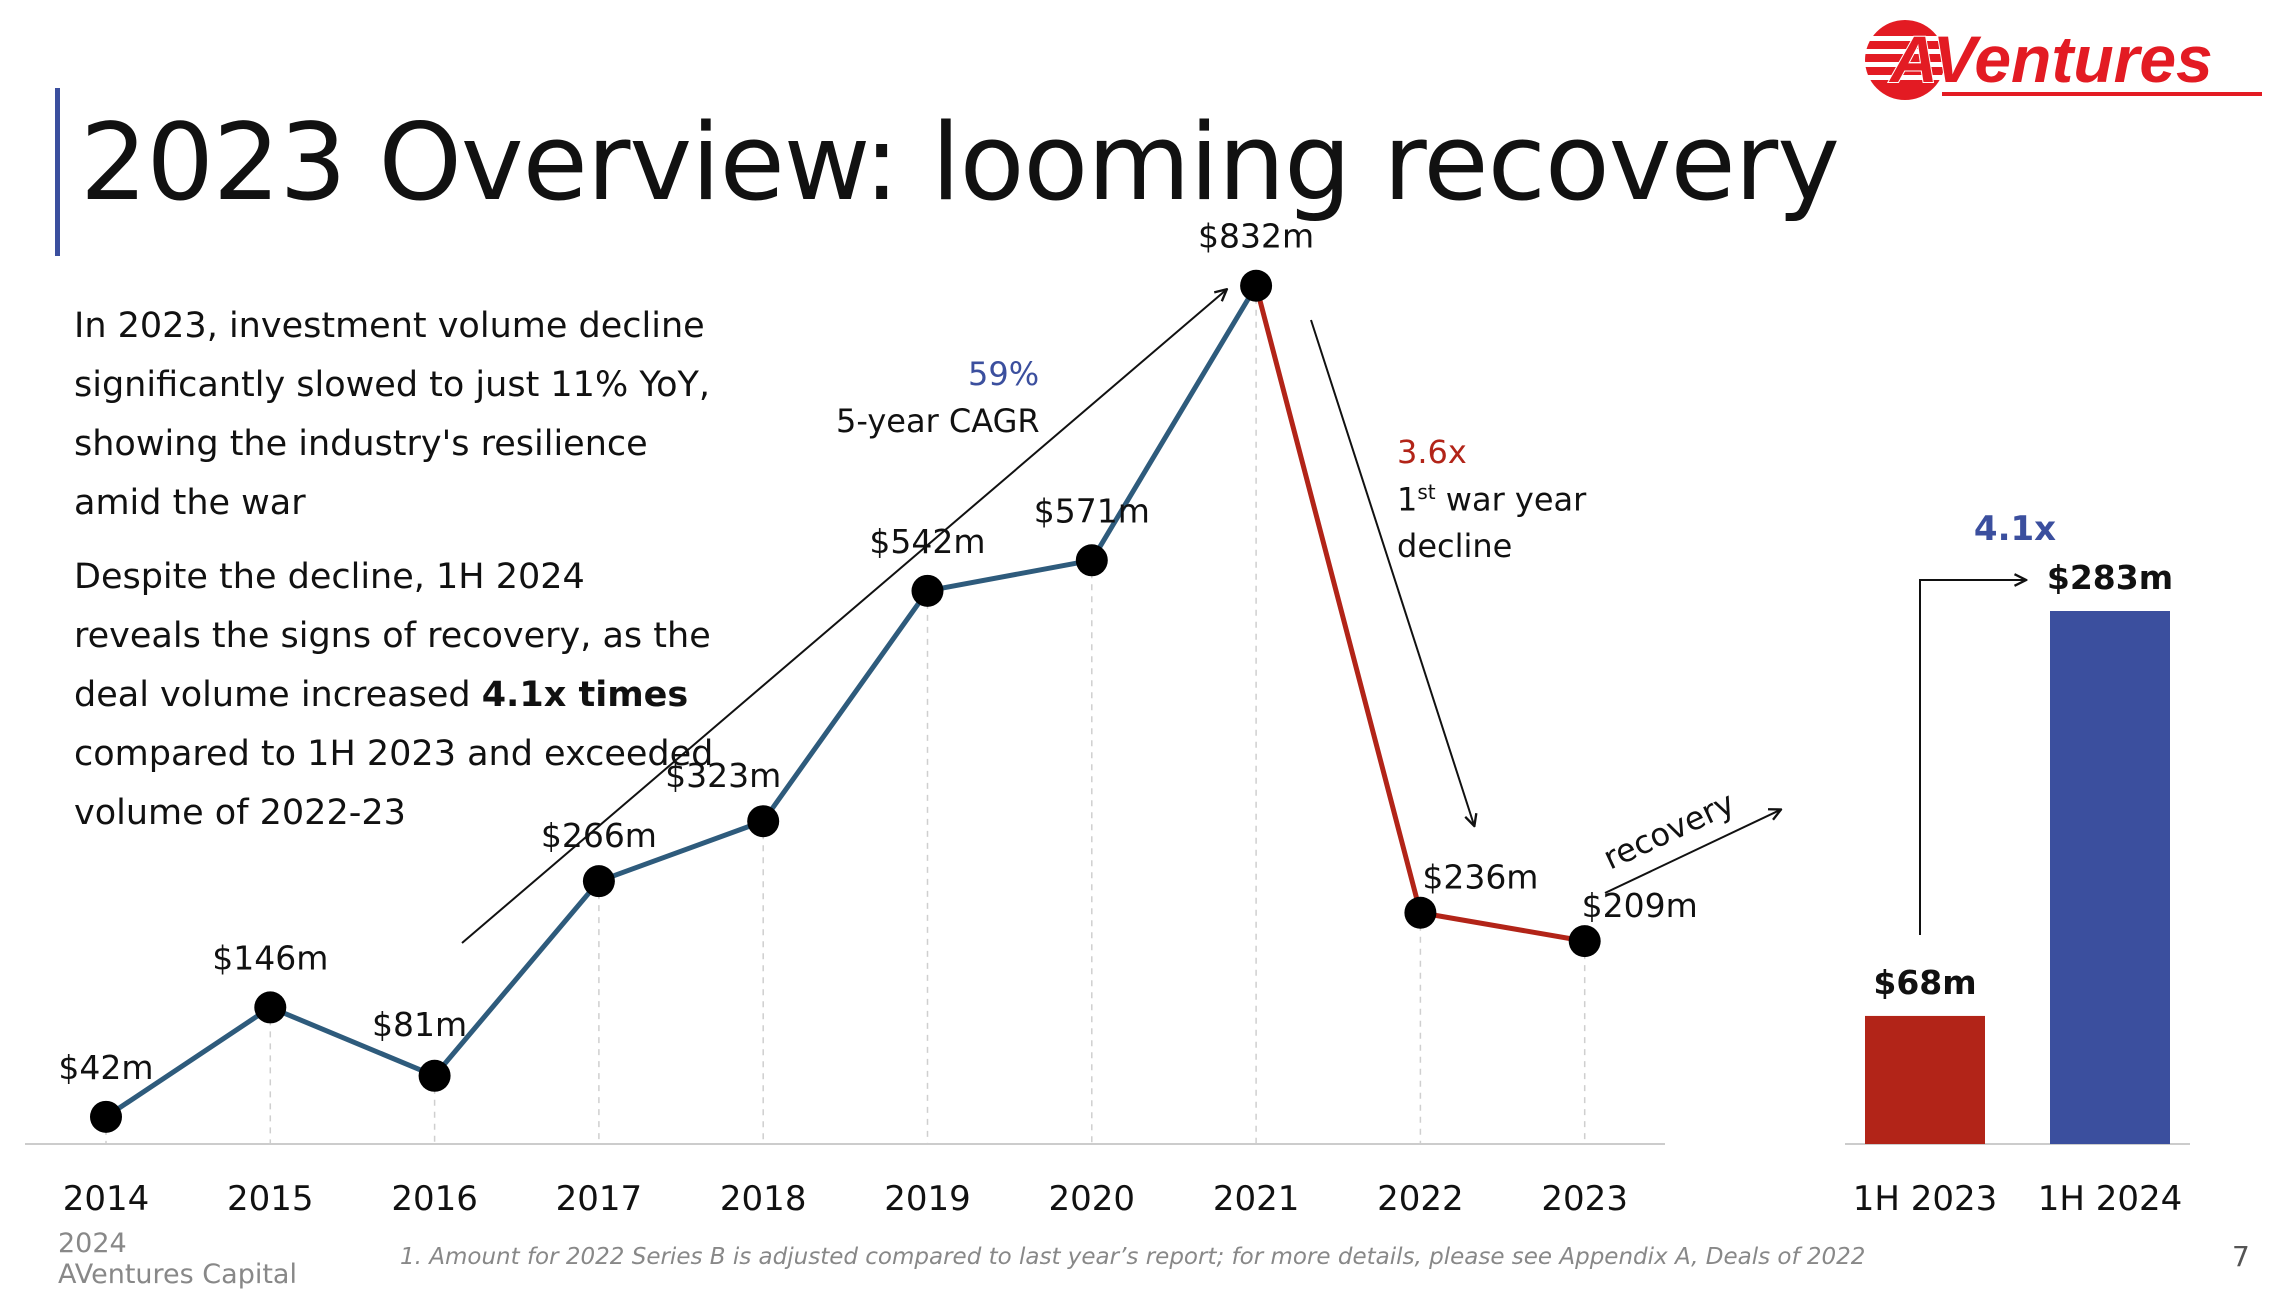 The image size is (2290, 1291). What do you see at coordinates (1584, 941) in the screenshot?
I see `data-point-2023` at bounding box center [1584, 941].